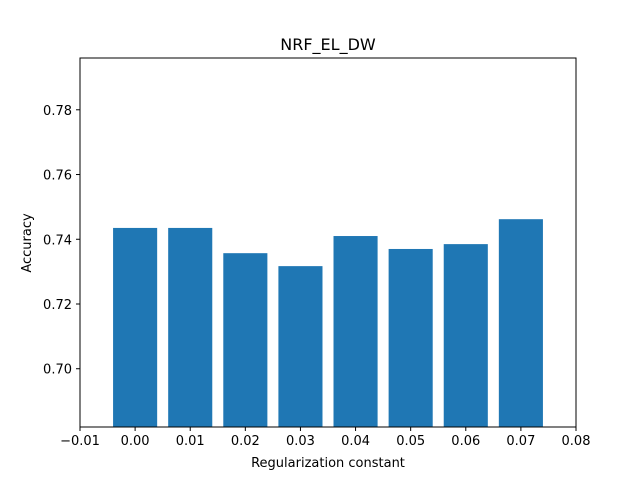 This screenshot has height=480, width=640. Describe the element at coordinates (57, 240) in the screenshot. I see `y-tick-label: 0.74` at that location.